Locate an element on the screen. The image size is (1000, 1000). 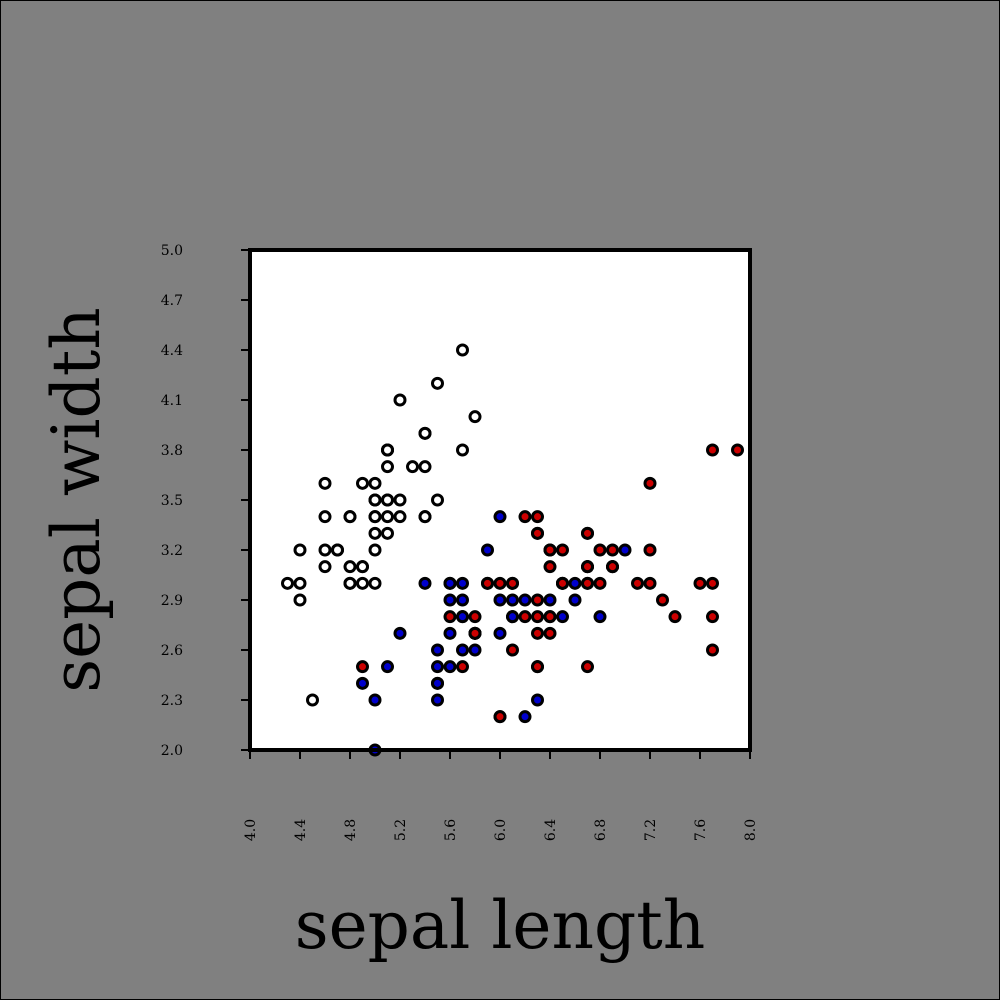
y-tick-label: 3.8 is located at coordinates (172, 451).